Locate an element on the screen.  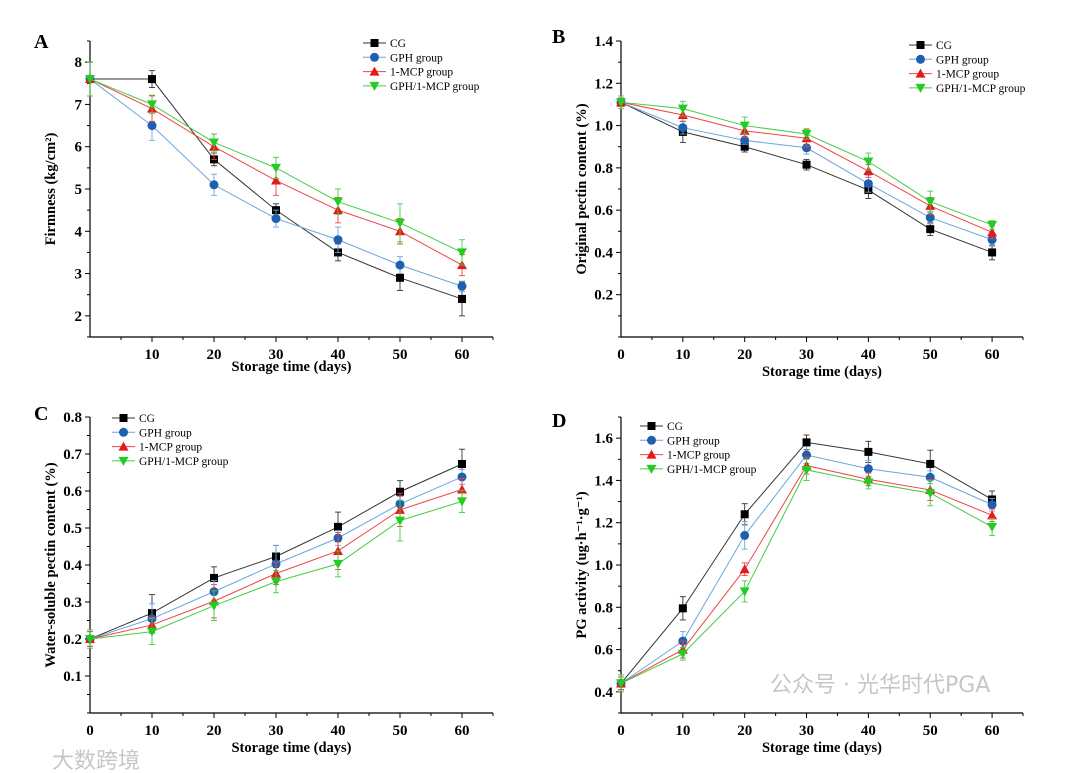
series-line is located at coordinates (806, 171).